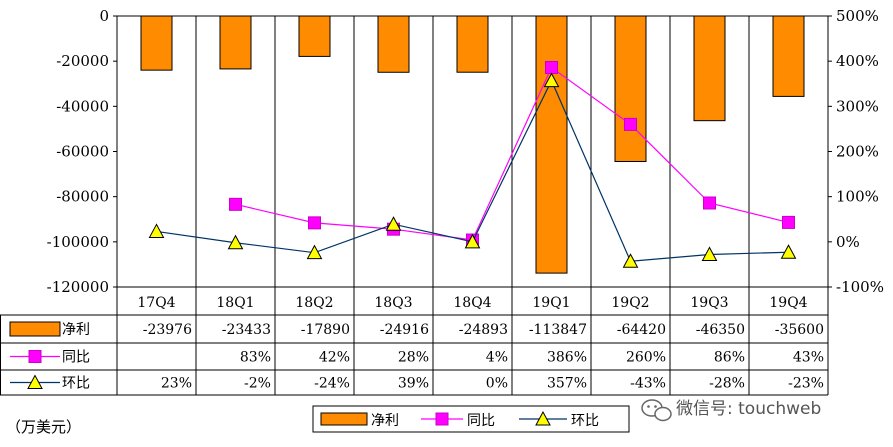  Describe the element at coordinates (472, 303) in the screenshot. I see `category-label: 18Q4` at that location.